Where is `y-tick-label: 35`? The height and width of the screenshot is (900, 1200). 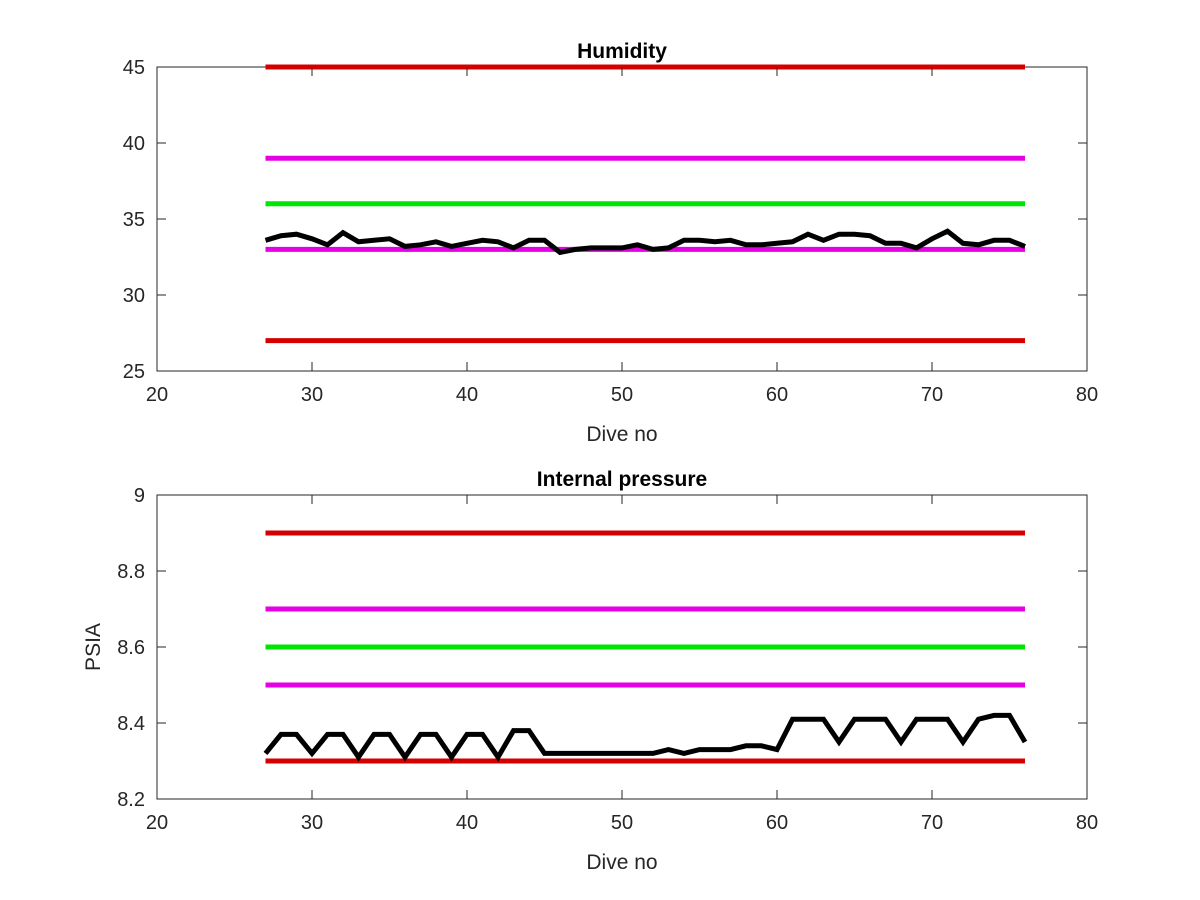
y-tick-label: 35 is located at coordinates (134, 220).